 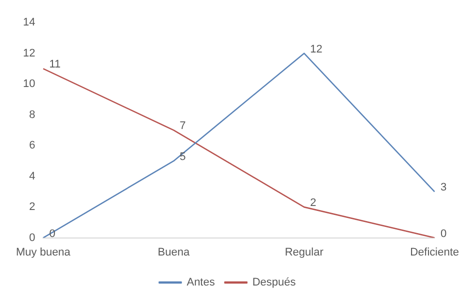 I want to click on y-tick-label: 8, so click(x=32, y=114).